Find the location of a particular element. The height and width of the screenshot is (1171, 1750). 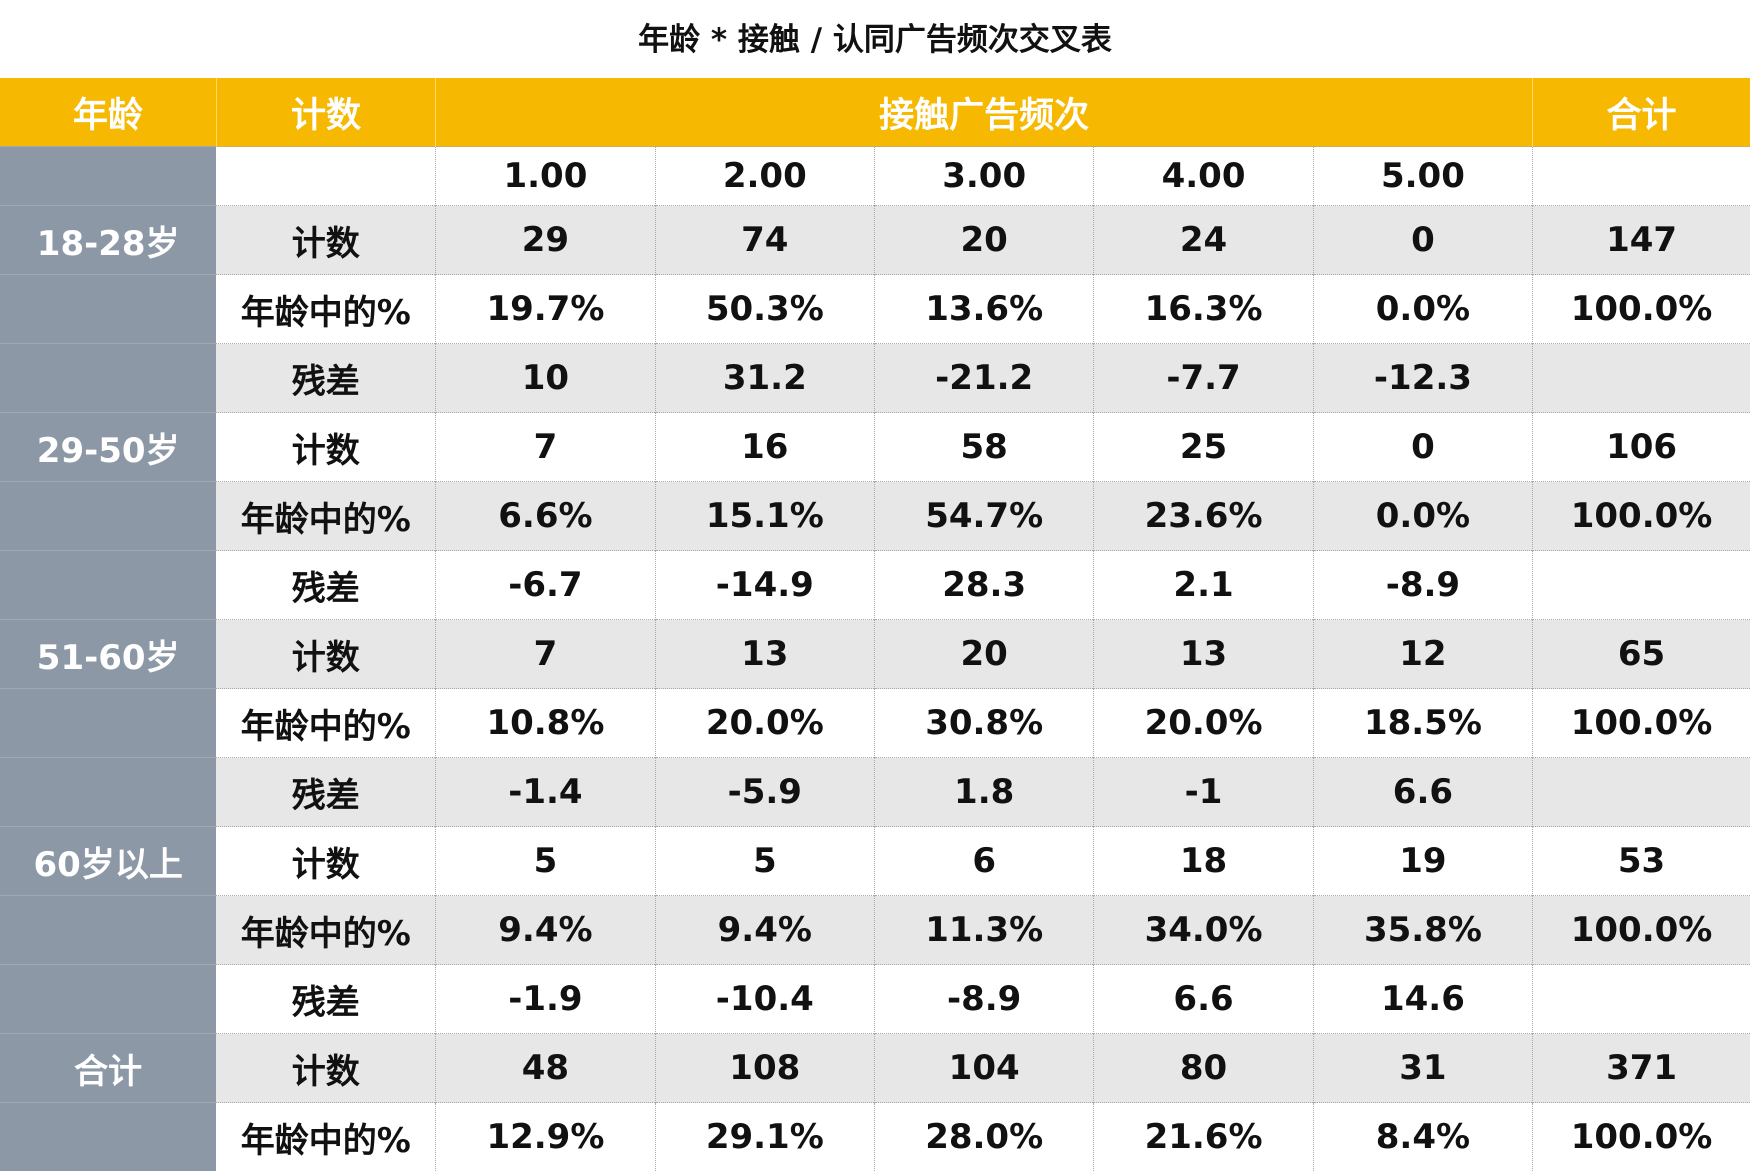

frequency-label: 2.00 is located at coordinates (764, 176).